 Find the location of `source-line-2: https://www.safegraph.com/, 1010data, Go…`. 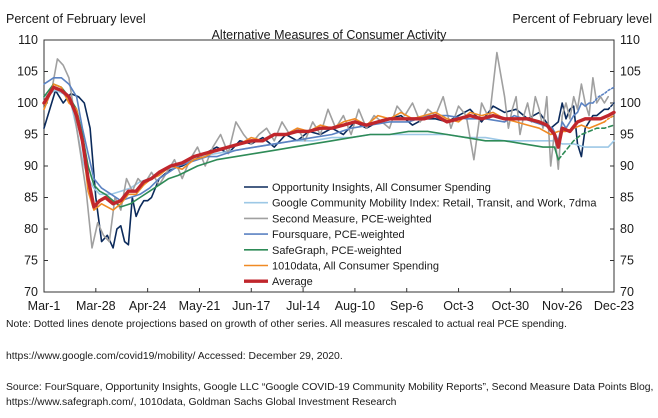

source-line-2: https://www.safegraph.com/, 1010data, Go… is located at coordinates (201, 402).